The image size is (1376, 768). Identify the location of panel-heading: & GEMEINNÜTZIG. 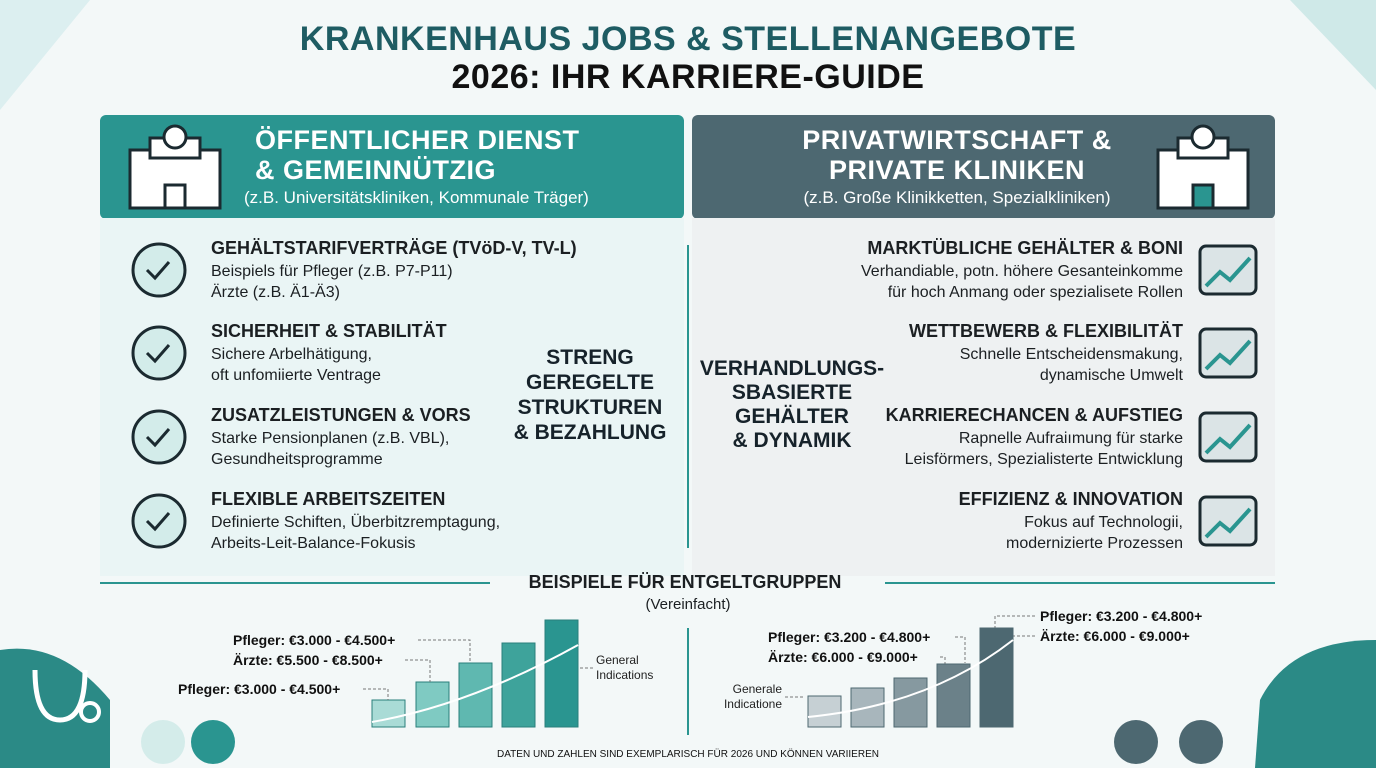
(375, 170).